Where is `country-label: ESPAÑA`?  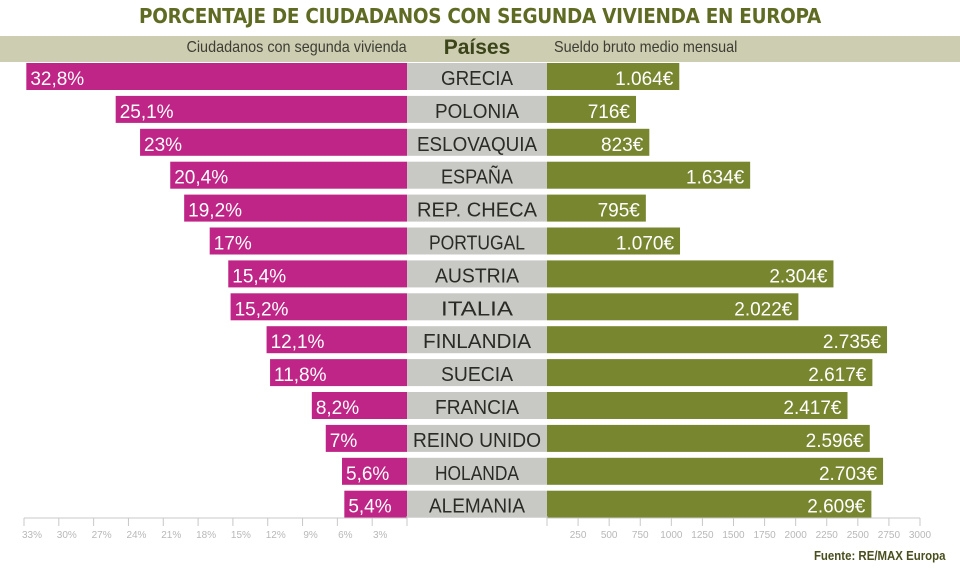
country-label: ESPAÑA is located at coordinates (477, 177).